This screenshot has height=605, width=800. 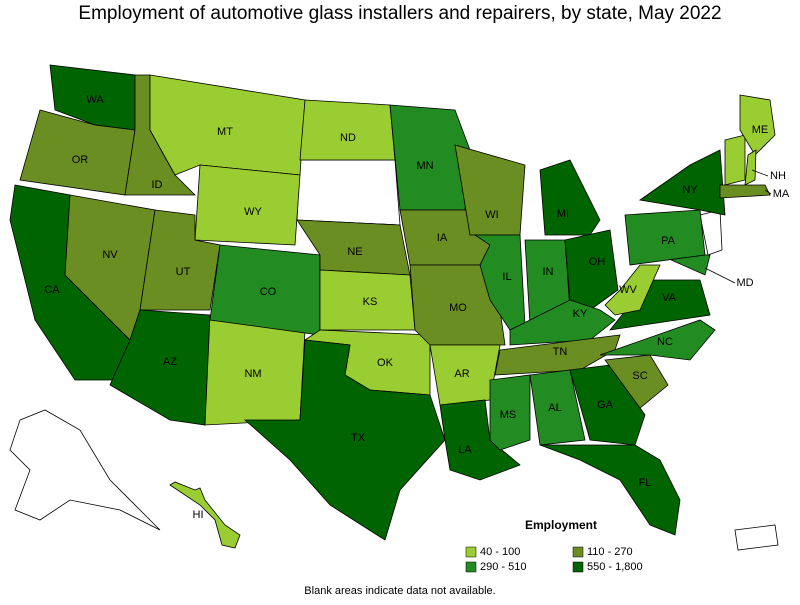 What do you see at coordinates (358, 438) in the screenshot?
I see `state-label: TX` at bounding box center [358, 438].